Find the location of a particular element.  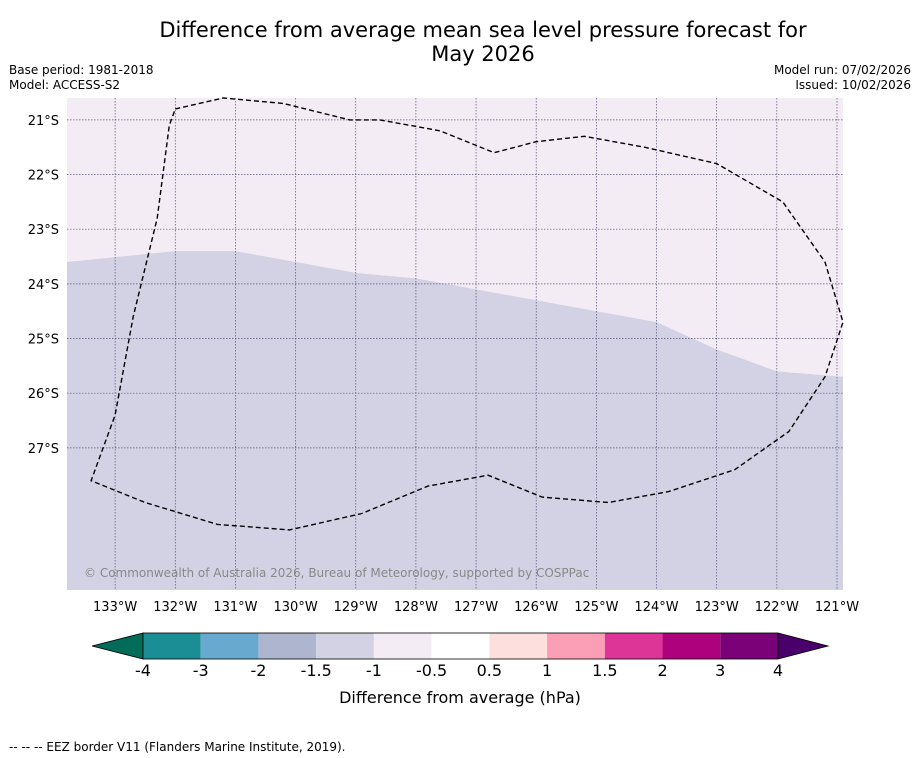

x-tick-label: 130°W is located at coordinates (296, 607).